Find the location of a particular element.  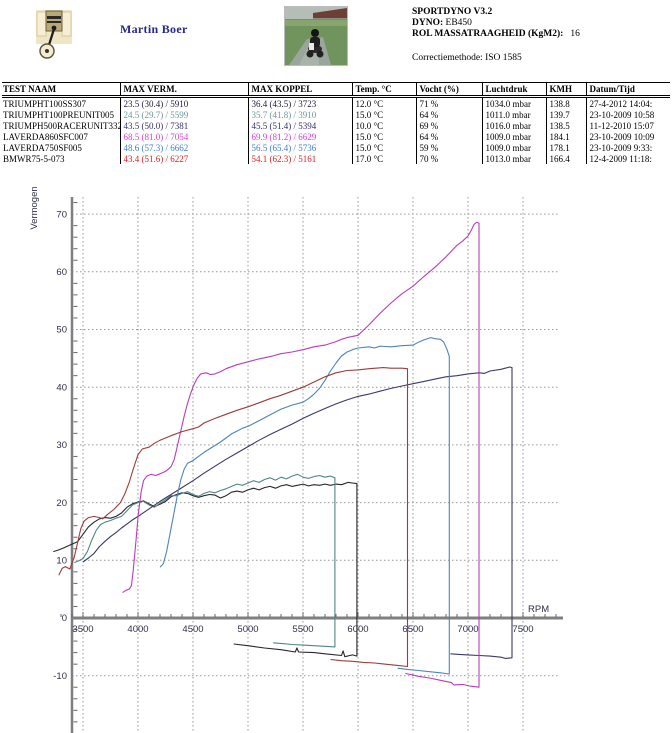

max-koppel: 56.5 (65.4) / 5736 is located at coordinates (299, 147).